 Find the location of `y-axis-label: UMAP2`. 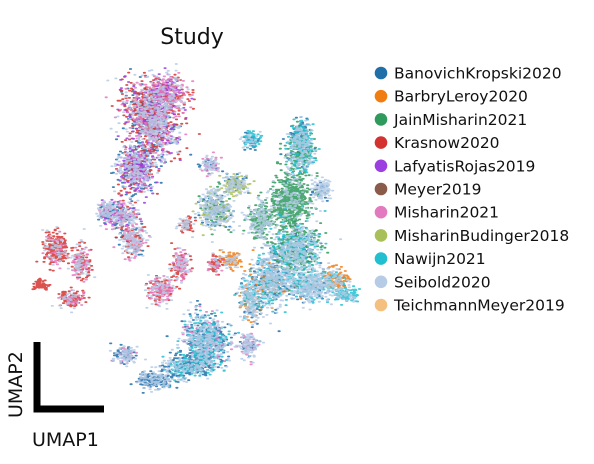

y-axis-label: UMAP2 is located at coordinates (16, 384).